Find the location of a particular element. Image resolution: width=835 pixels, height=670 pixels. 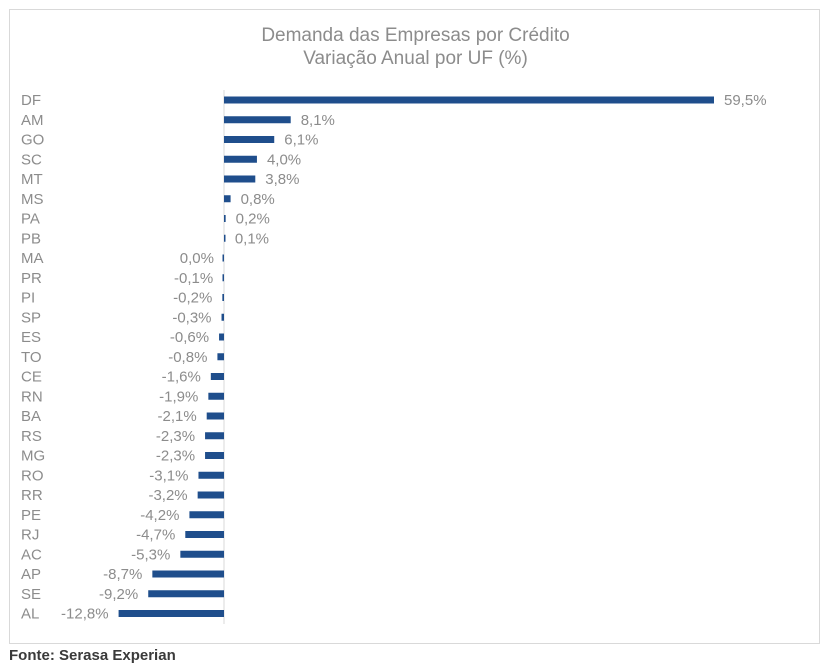

data-label-am: 8,1% is located at coordinates (318, 120).